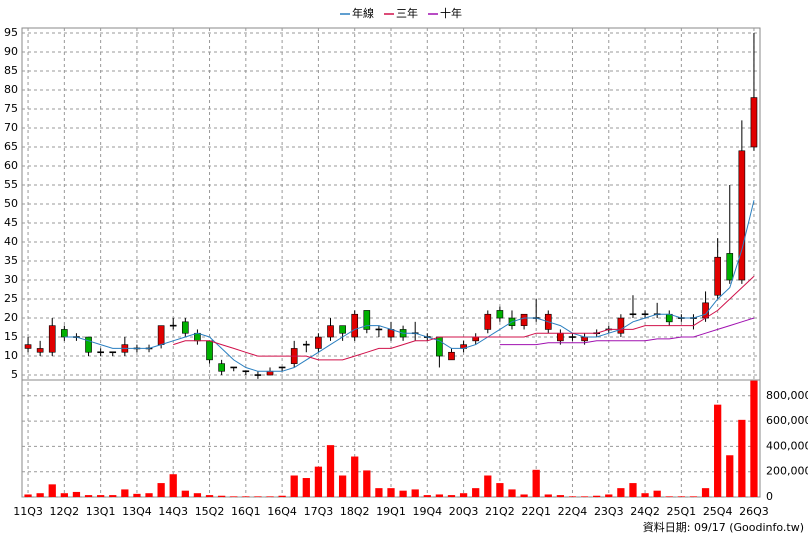 This screenshot has width=808, height=540. What do you see at coordinates (11, 165) in the screenshot?
I see `y-tick-label: 60` at bounding box center [11, 165].